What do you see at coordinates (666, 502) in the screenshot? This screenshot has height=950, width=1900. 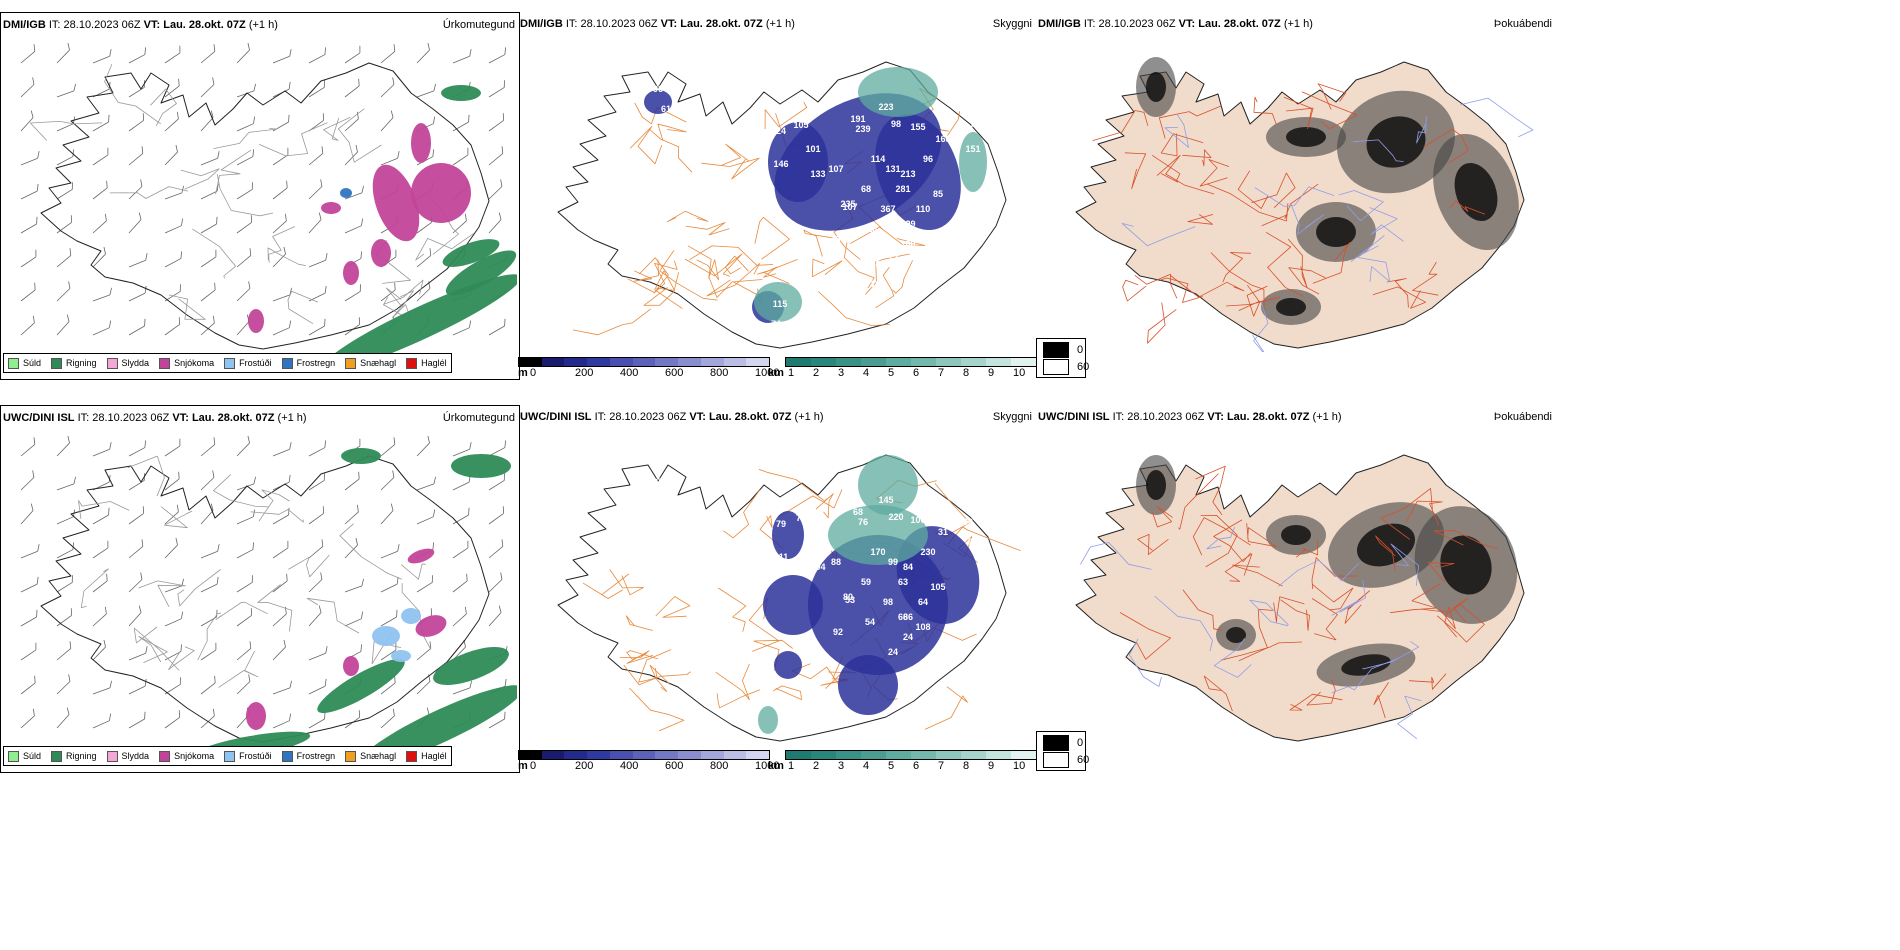 I see `visibility-value-label: 93` at bounding box center [666, 502].